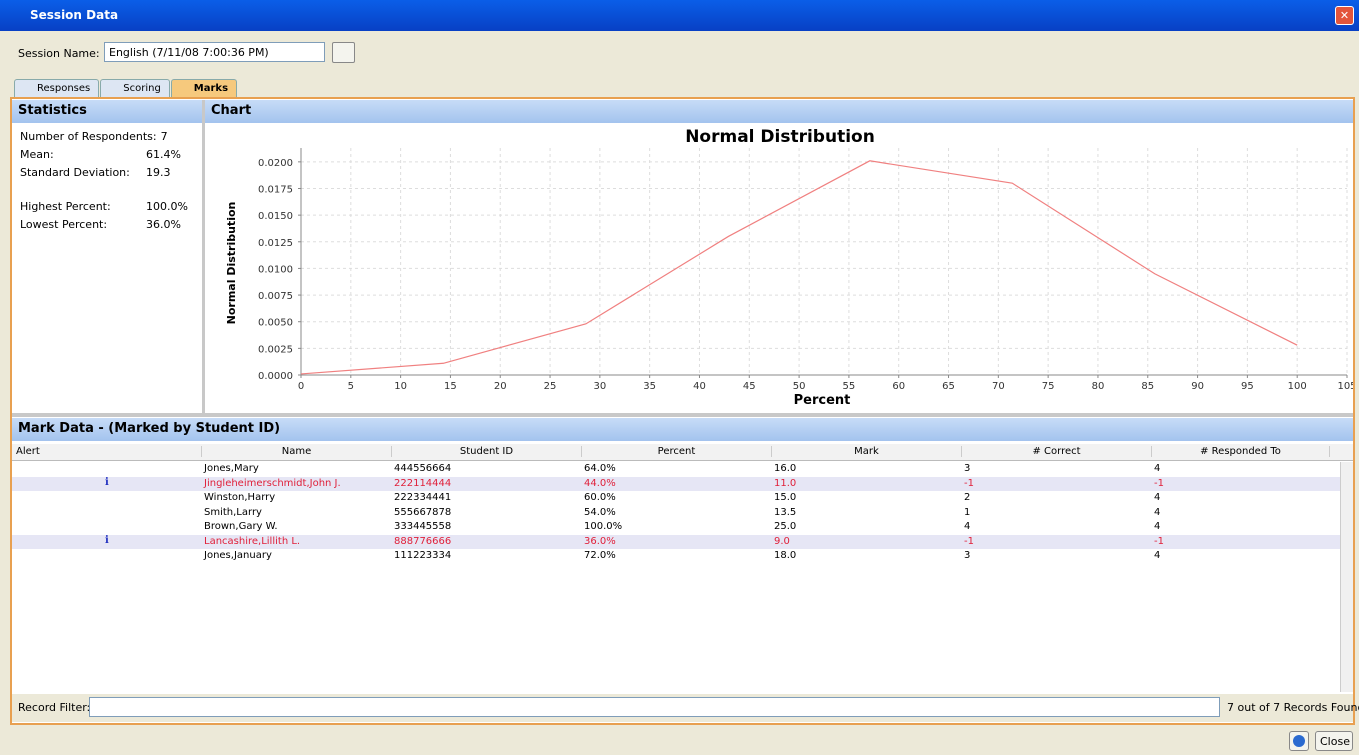 The image size is (1359, 755). I want to click on x-tick-label: 35, so click(649, 386).